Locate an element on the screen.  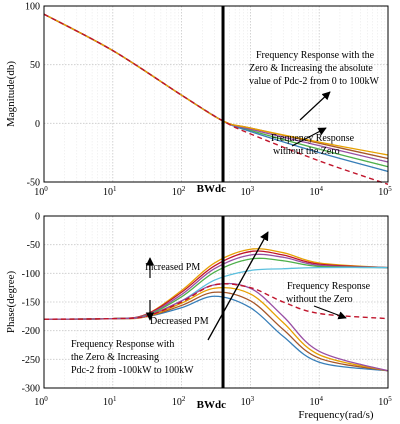
phase-annotation-decreased-pm: Decreased PM is located at coordinates (179, 321).